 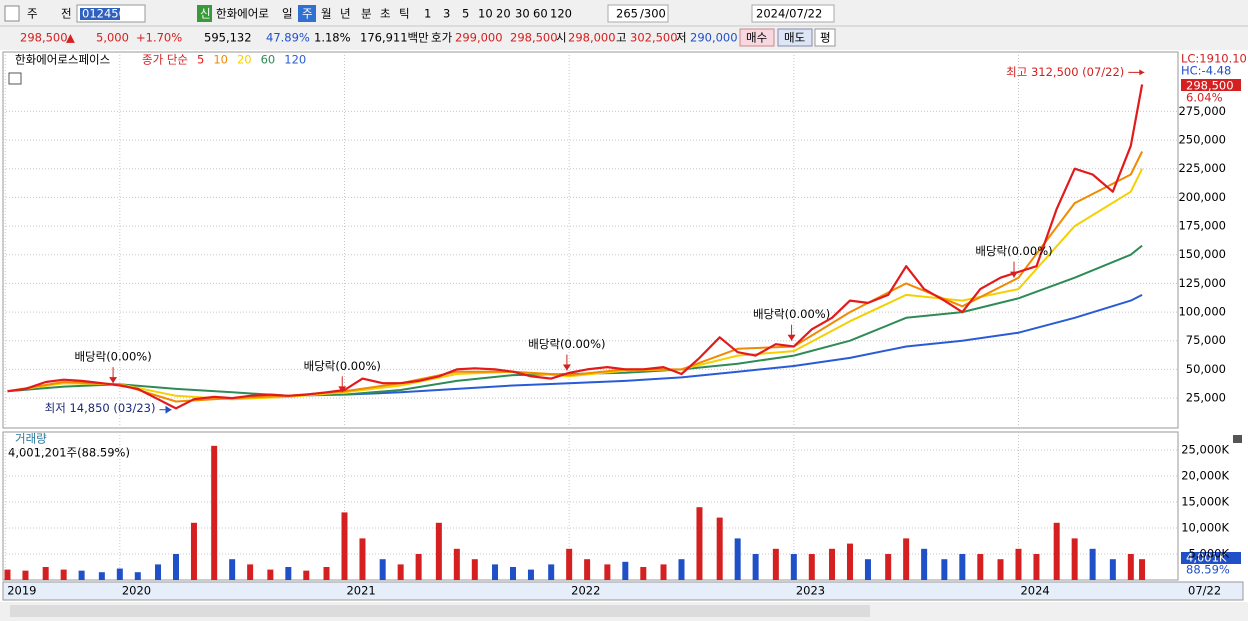 What do you see at coordinates (1013, 251) in the screenshot?
I see `event-label: 배당락(0.00%)` at bounding box center [1013, 251].